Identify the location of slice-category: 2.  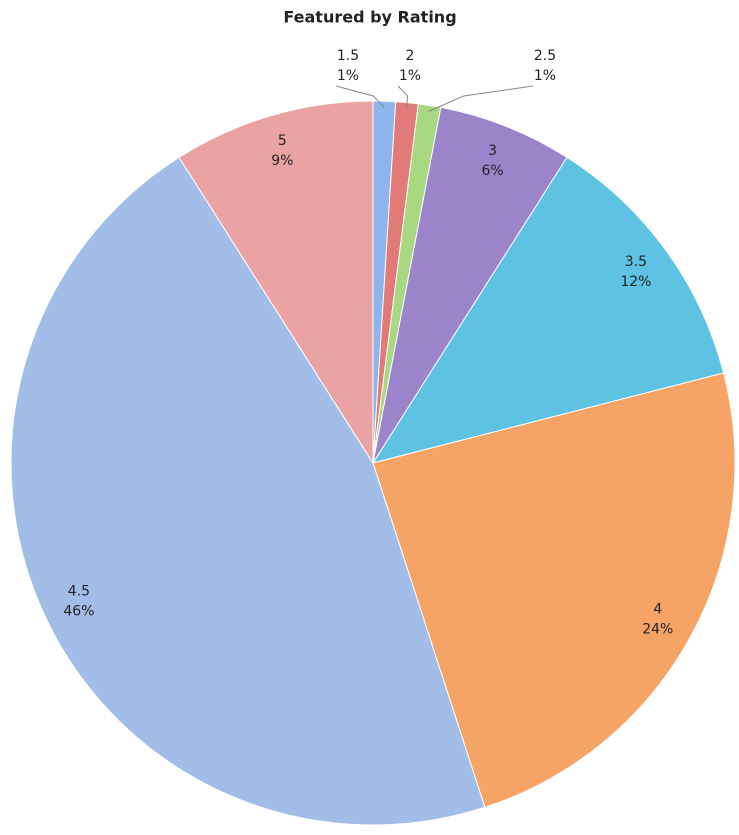
(410, 56).